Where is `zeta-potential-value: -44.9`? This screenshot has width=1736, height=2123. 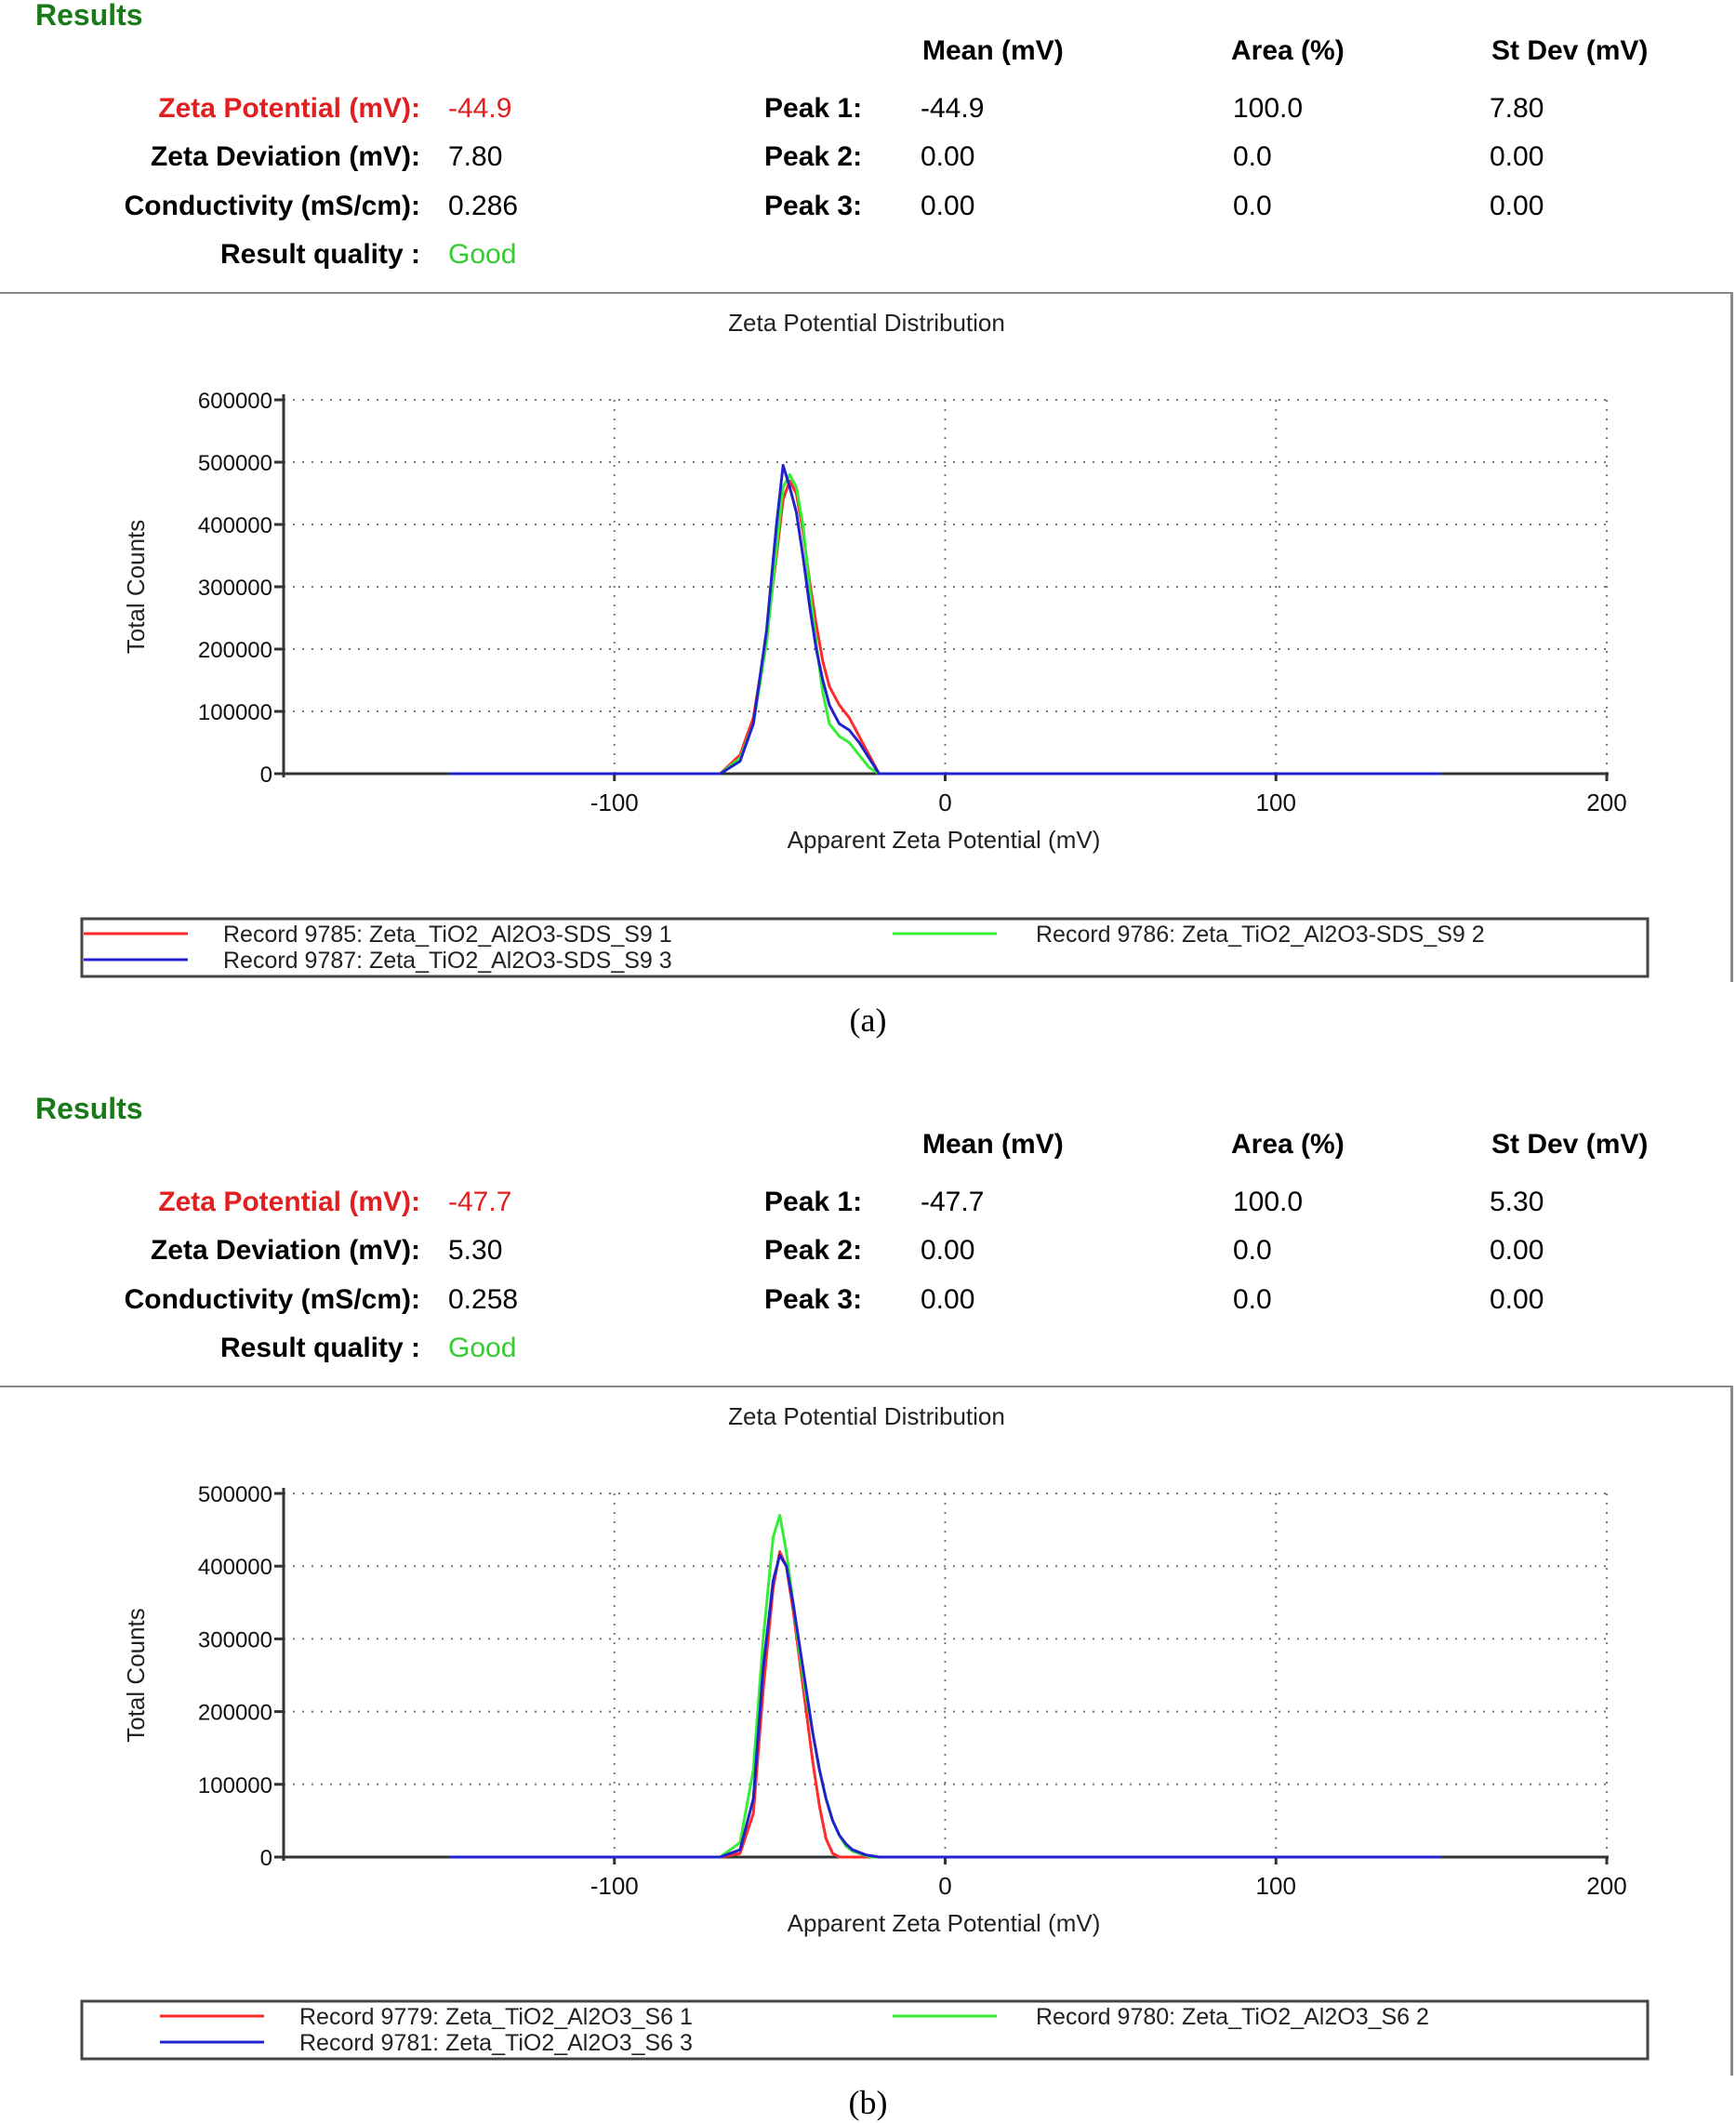 zeta-potential-value: -44.9 is located at coordinates (480, 108).